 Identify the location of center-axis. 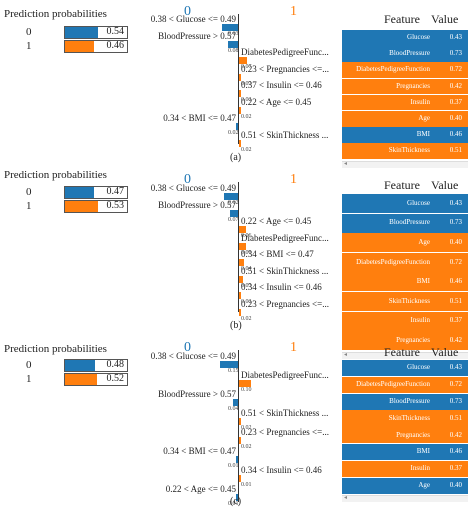
(238, 79).